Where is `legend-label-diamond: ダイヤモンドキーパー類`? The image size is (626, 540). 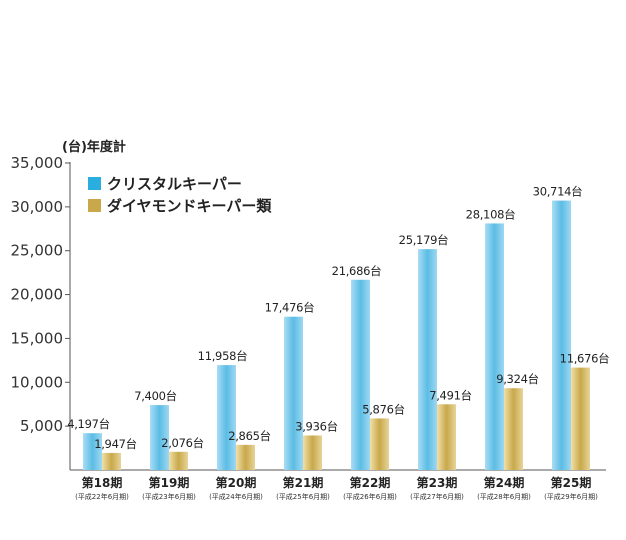
legend-label-diamond: ダイヤモンドキーパー類 is located at coordinates (189, 206).